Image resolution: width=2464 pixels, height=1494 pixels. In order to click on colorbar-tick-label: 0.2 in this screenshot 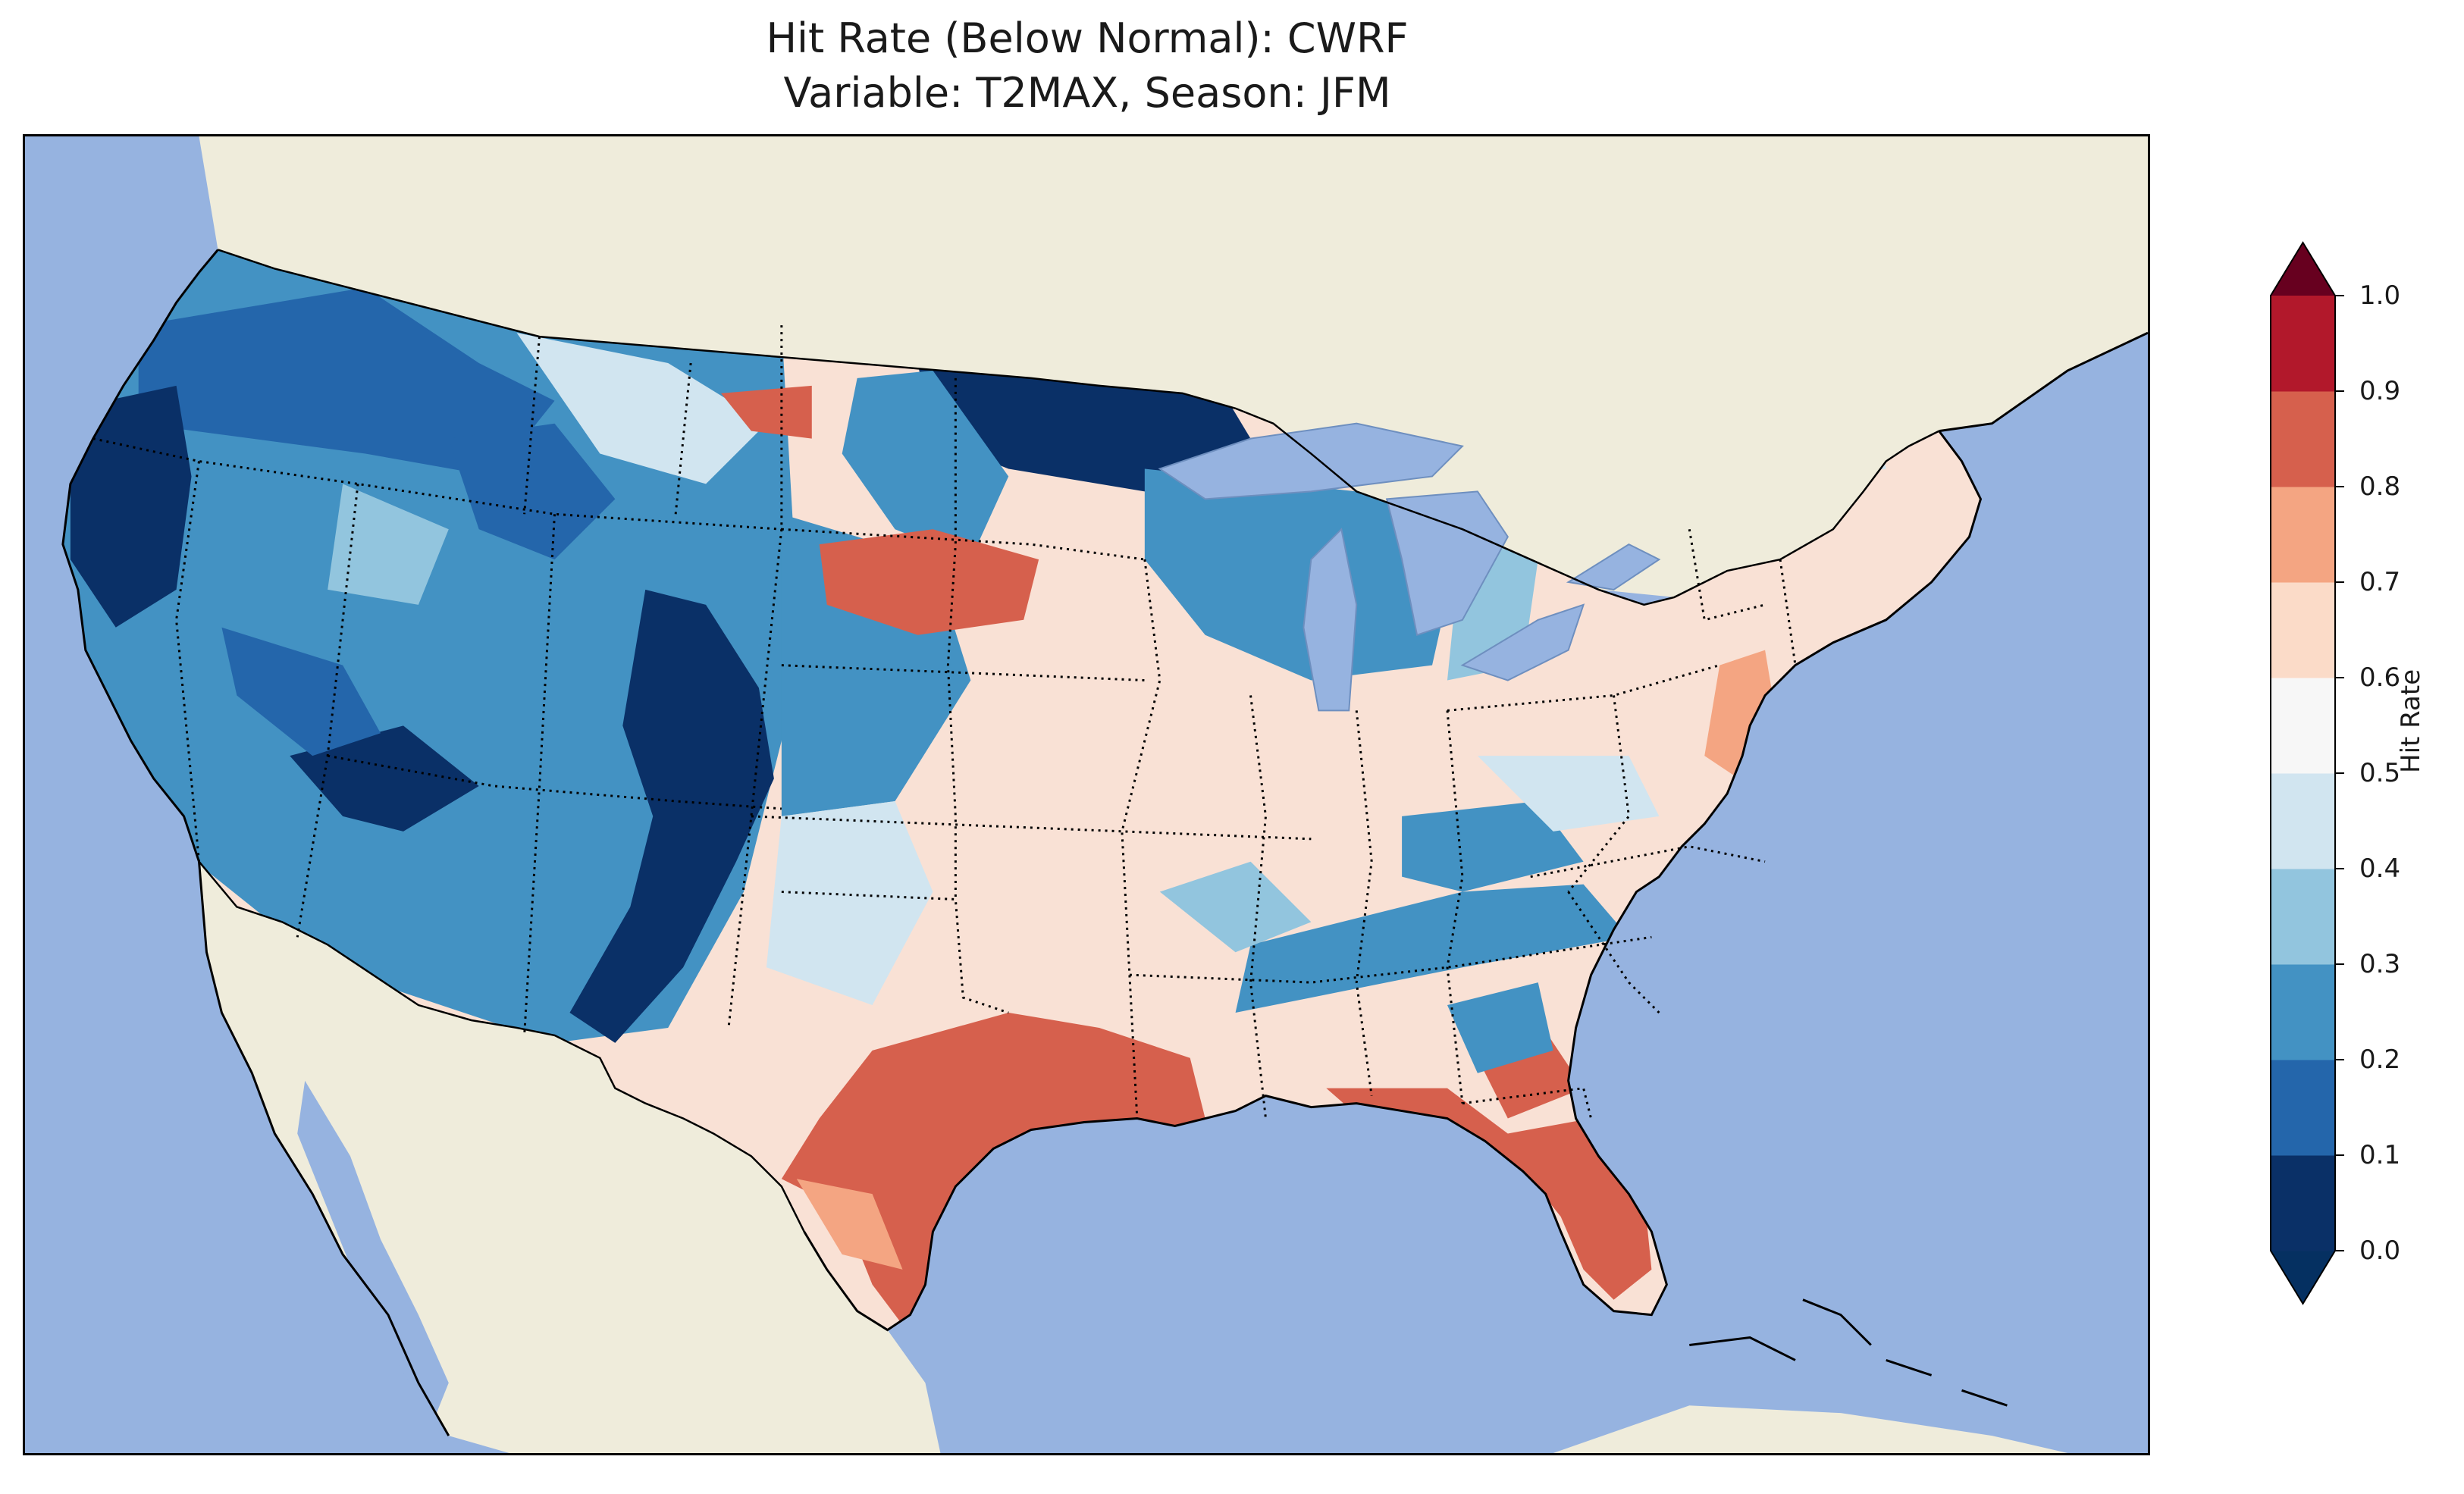, I will do `click(2380, 1060)`.